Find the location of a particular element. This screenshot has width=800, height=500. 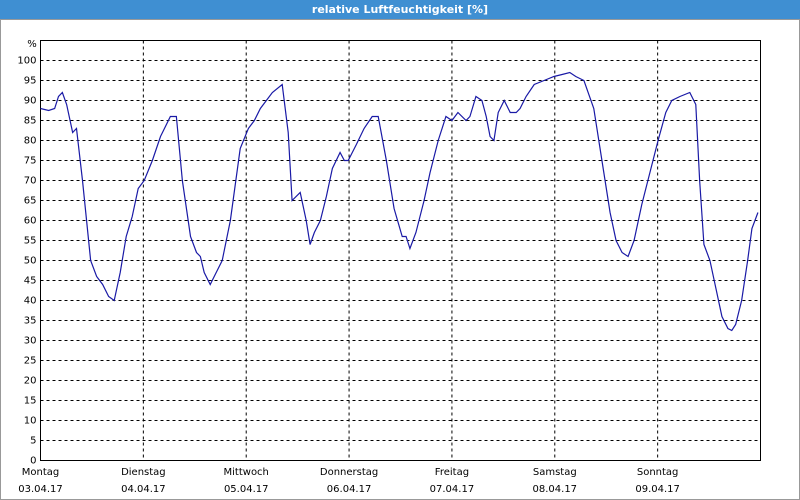

x-tick-label: Montag is located at coordinates (40, 472).